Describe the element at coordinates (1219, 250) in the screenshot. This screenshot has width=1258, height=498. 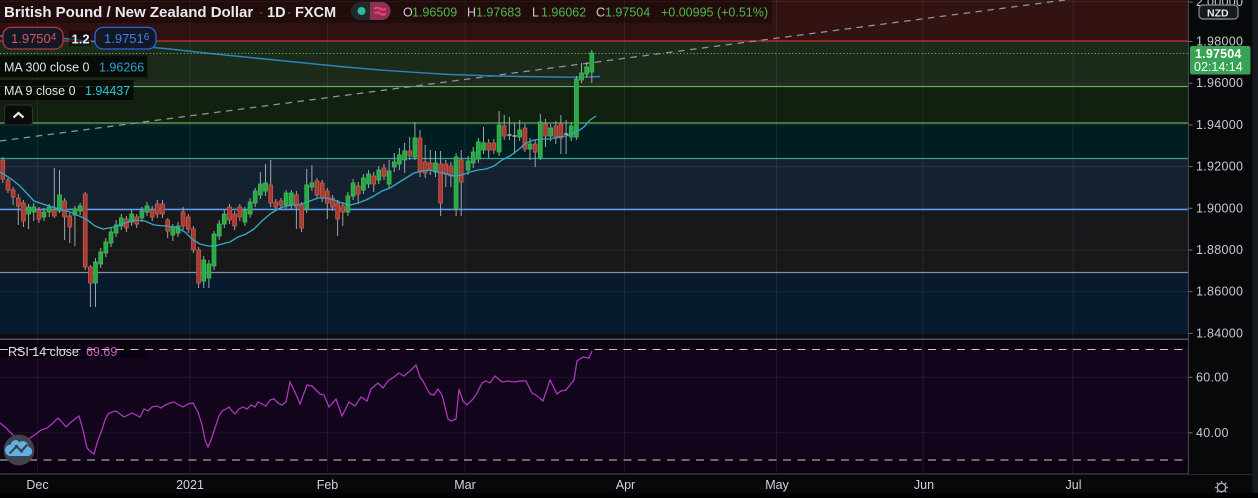
I see `svg-text: 1.88000` at that location.